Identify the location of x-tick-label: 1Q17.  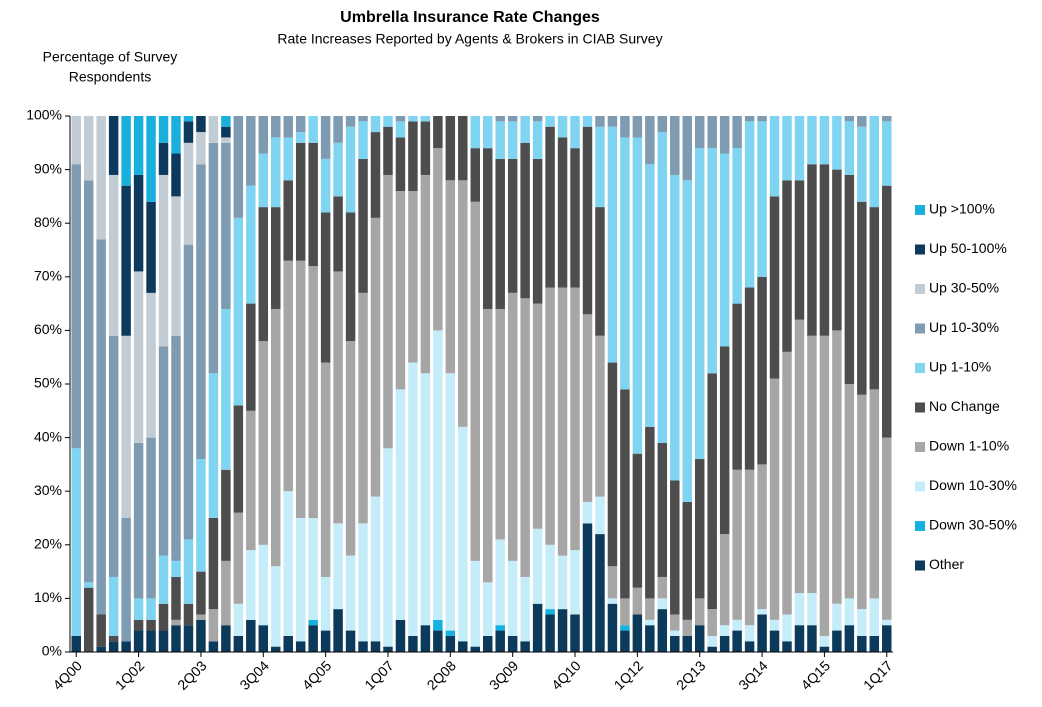
(878, 675).